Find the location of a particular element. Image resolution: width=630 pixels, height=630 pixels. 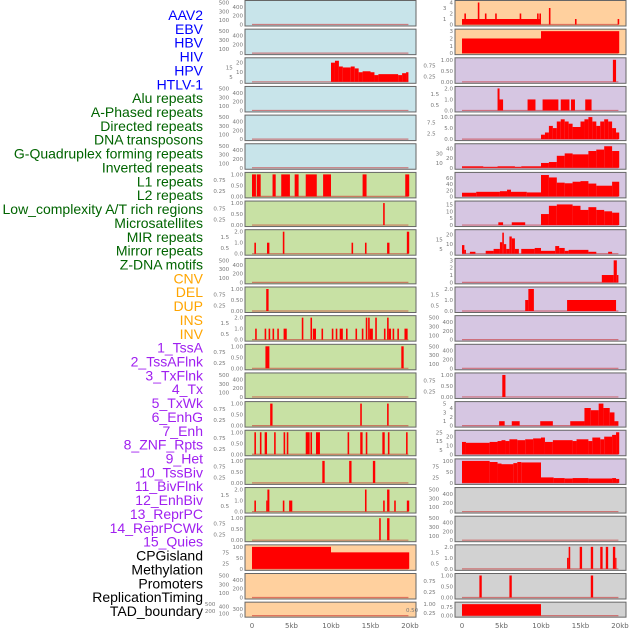

y-tick-label: 4 is located at coordinates (452, 4).